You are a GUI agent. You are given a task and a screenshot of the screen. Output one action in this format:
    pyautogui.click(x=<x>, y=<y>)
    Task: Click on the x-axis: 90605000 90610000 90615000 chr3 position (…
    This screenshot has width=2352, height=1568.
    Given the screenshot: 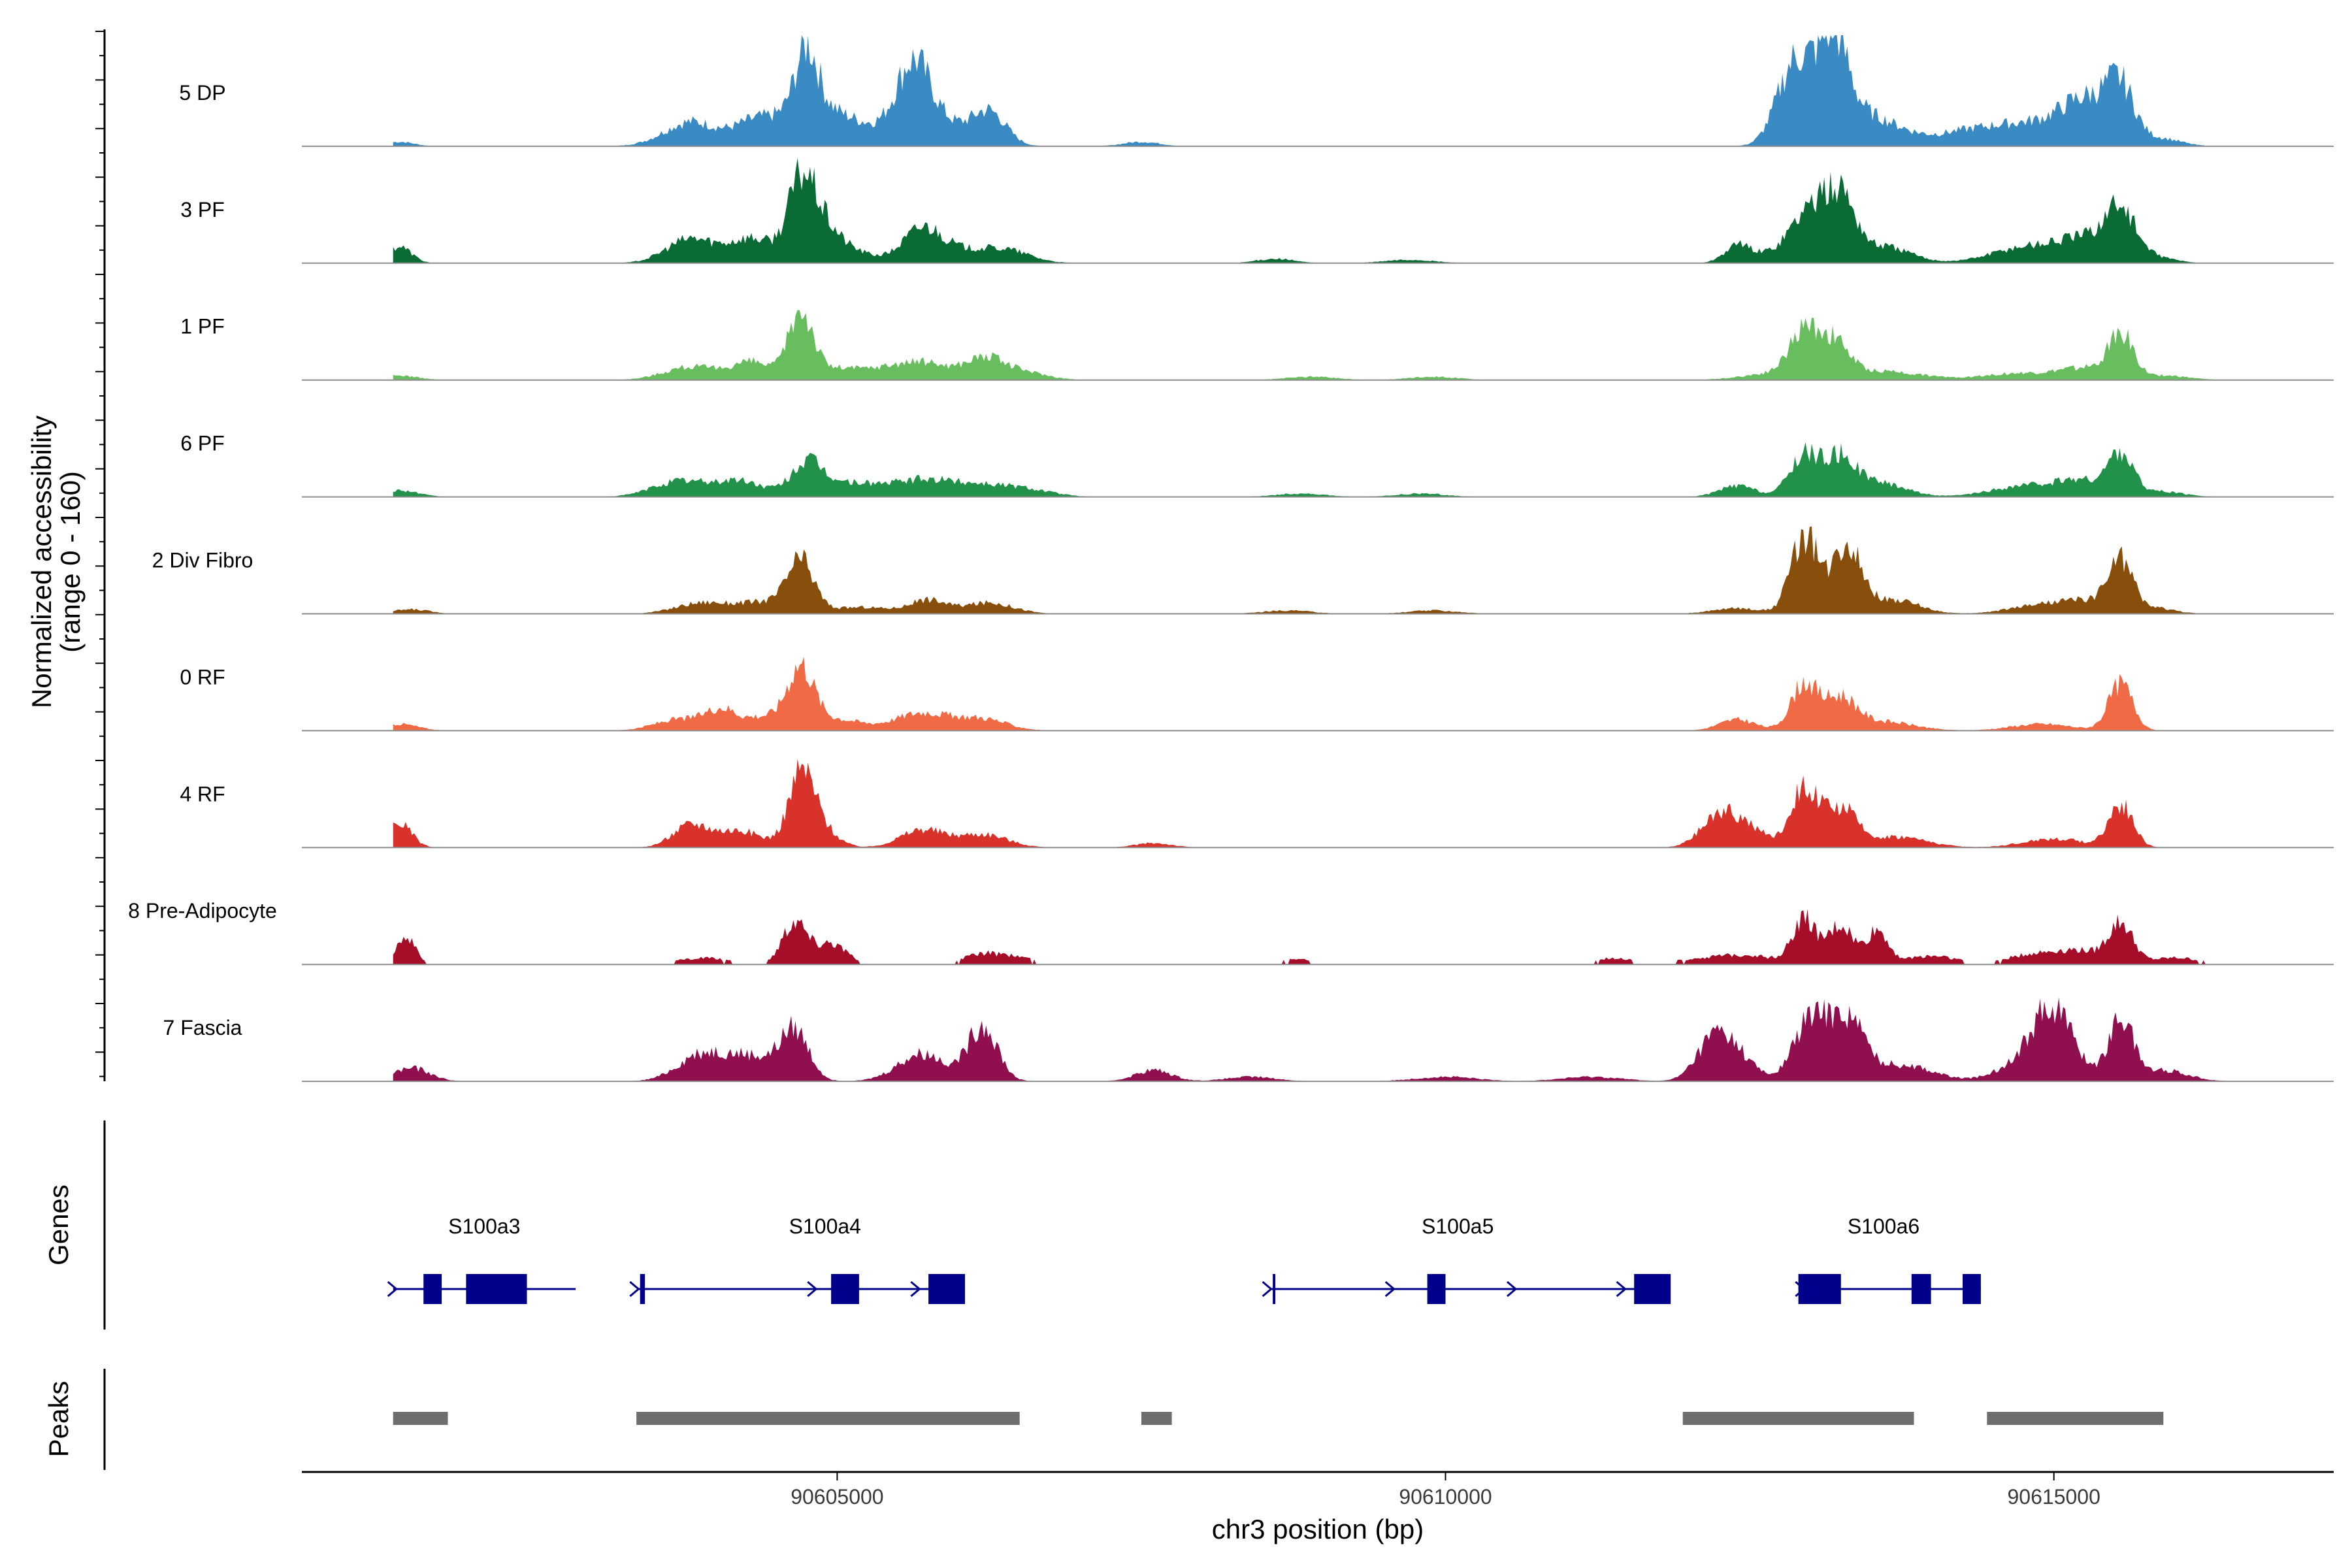 What is the action you would take?
    pyautogui.click(x=1318, y=1507)
    